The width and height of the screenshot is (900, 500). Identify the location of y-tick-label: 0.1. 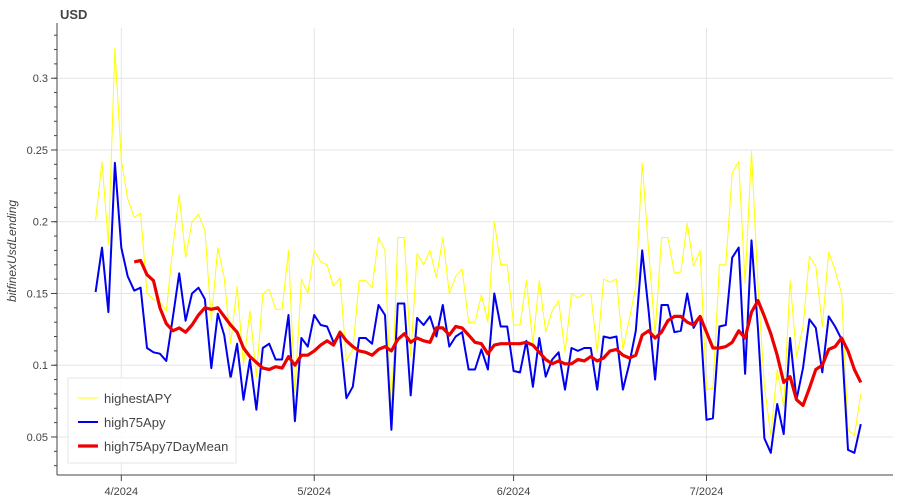
(40, 366).